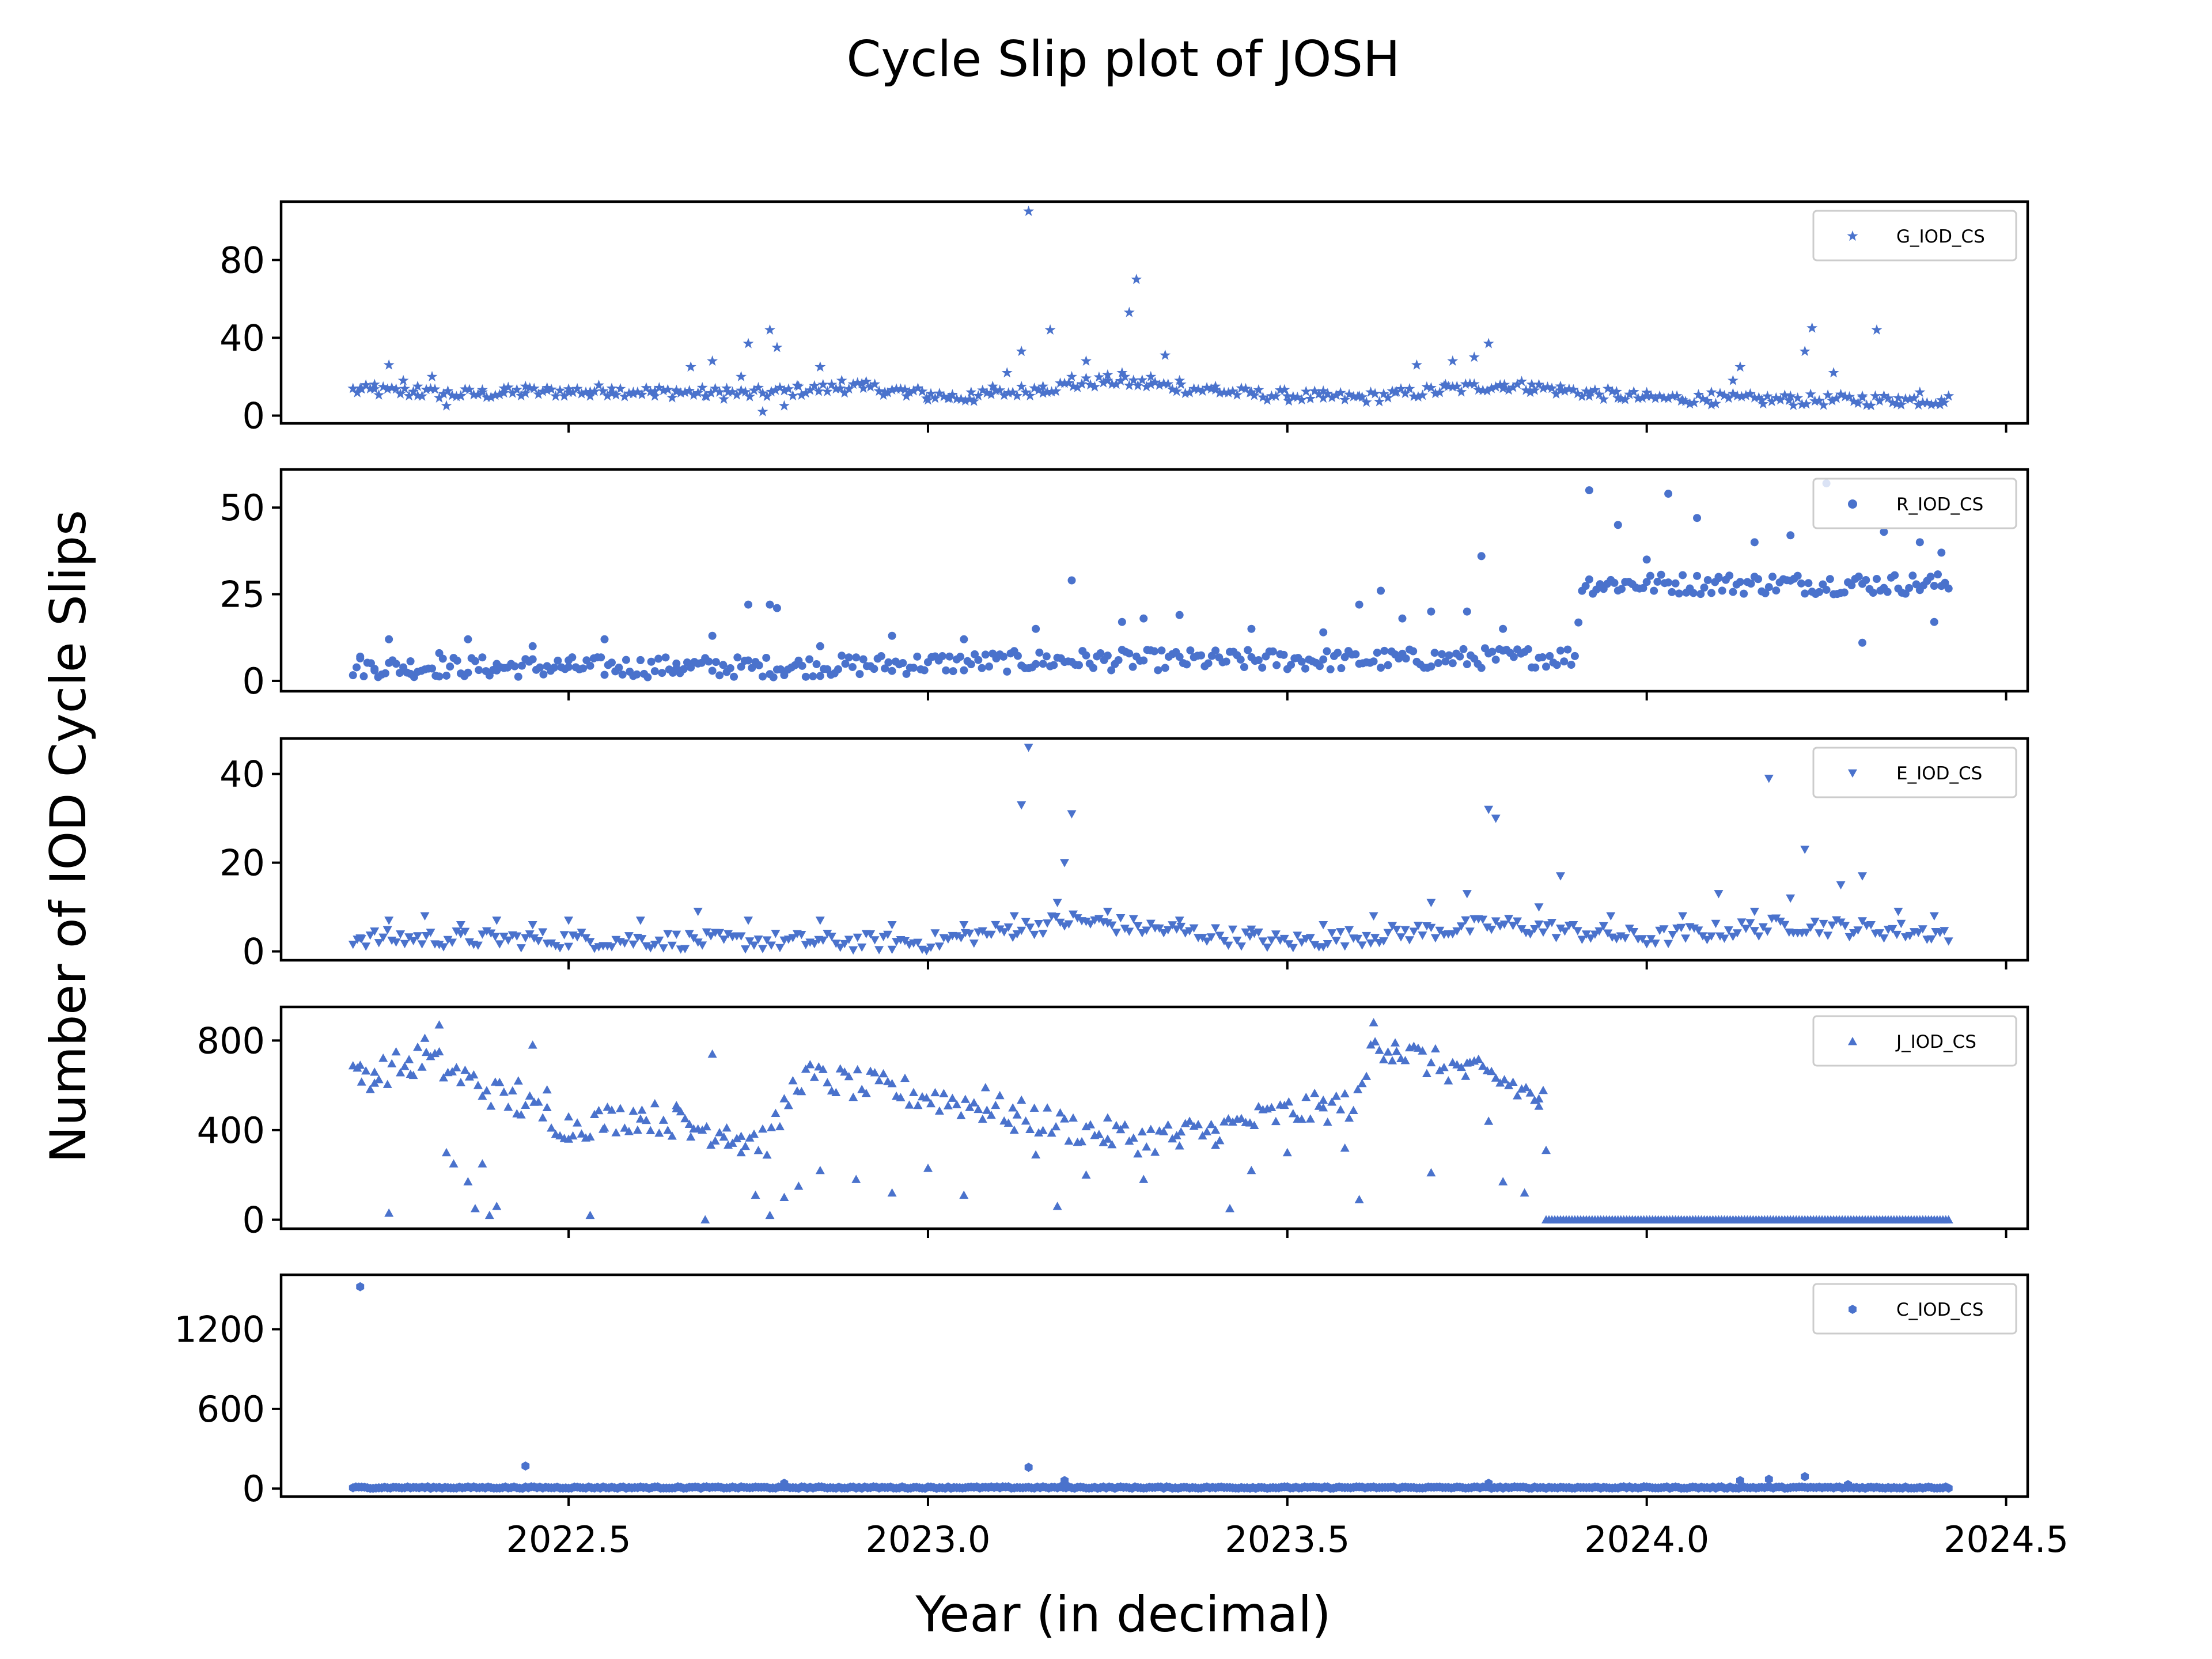 Image resolution: width=2212 pixels, height=1659 pixels. I want to click on chart-title: Cycle Slip plot of JOSH, so click(1123, 59).